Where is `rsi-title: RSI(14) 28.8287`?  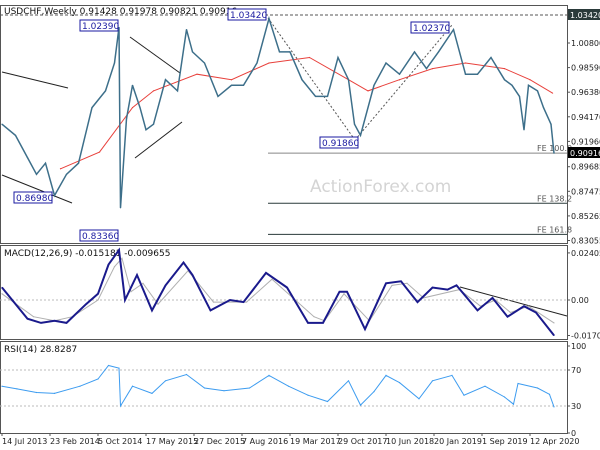
rsi-title: RSI(14) 28.8287 is located at coordinates (40, 350).